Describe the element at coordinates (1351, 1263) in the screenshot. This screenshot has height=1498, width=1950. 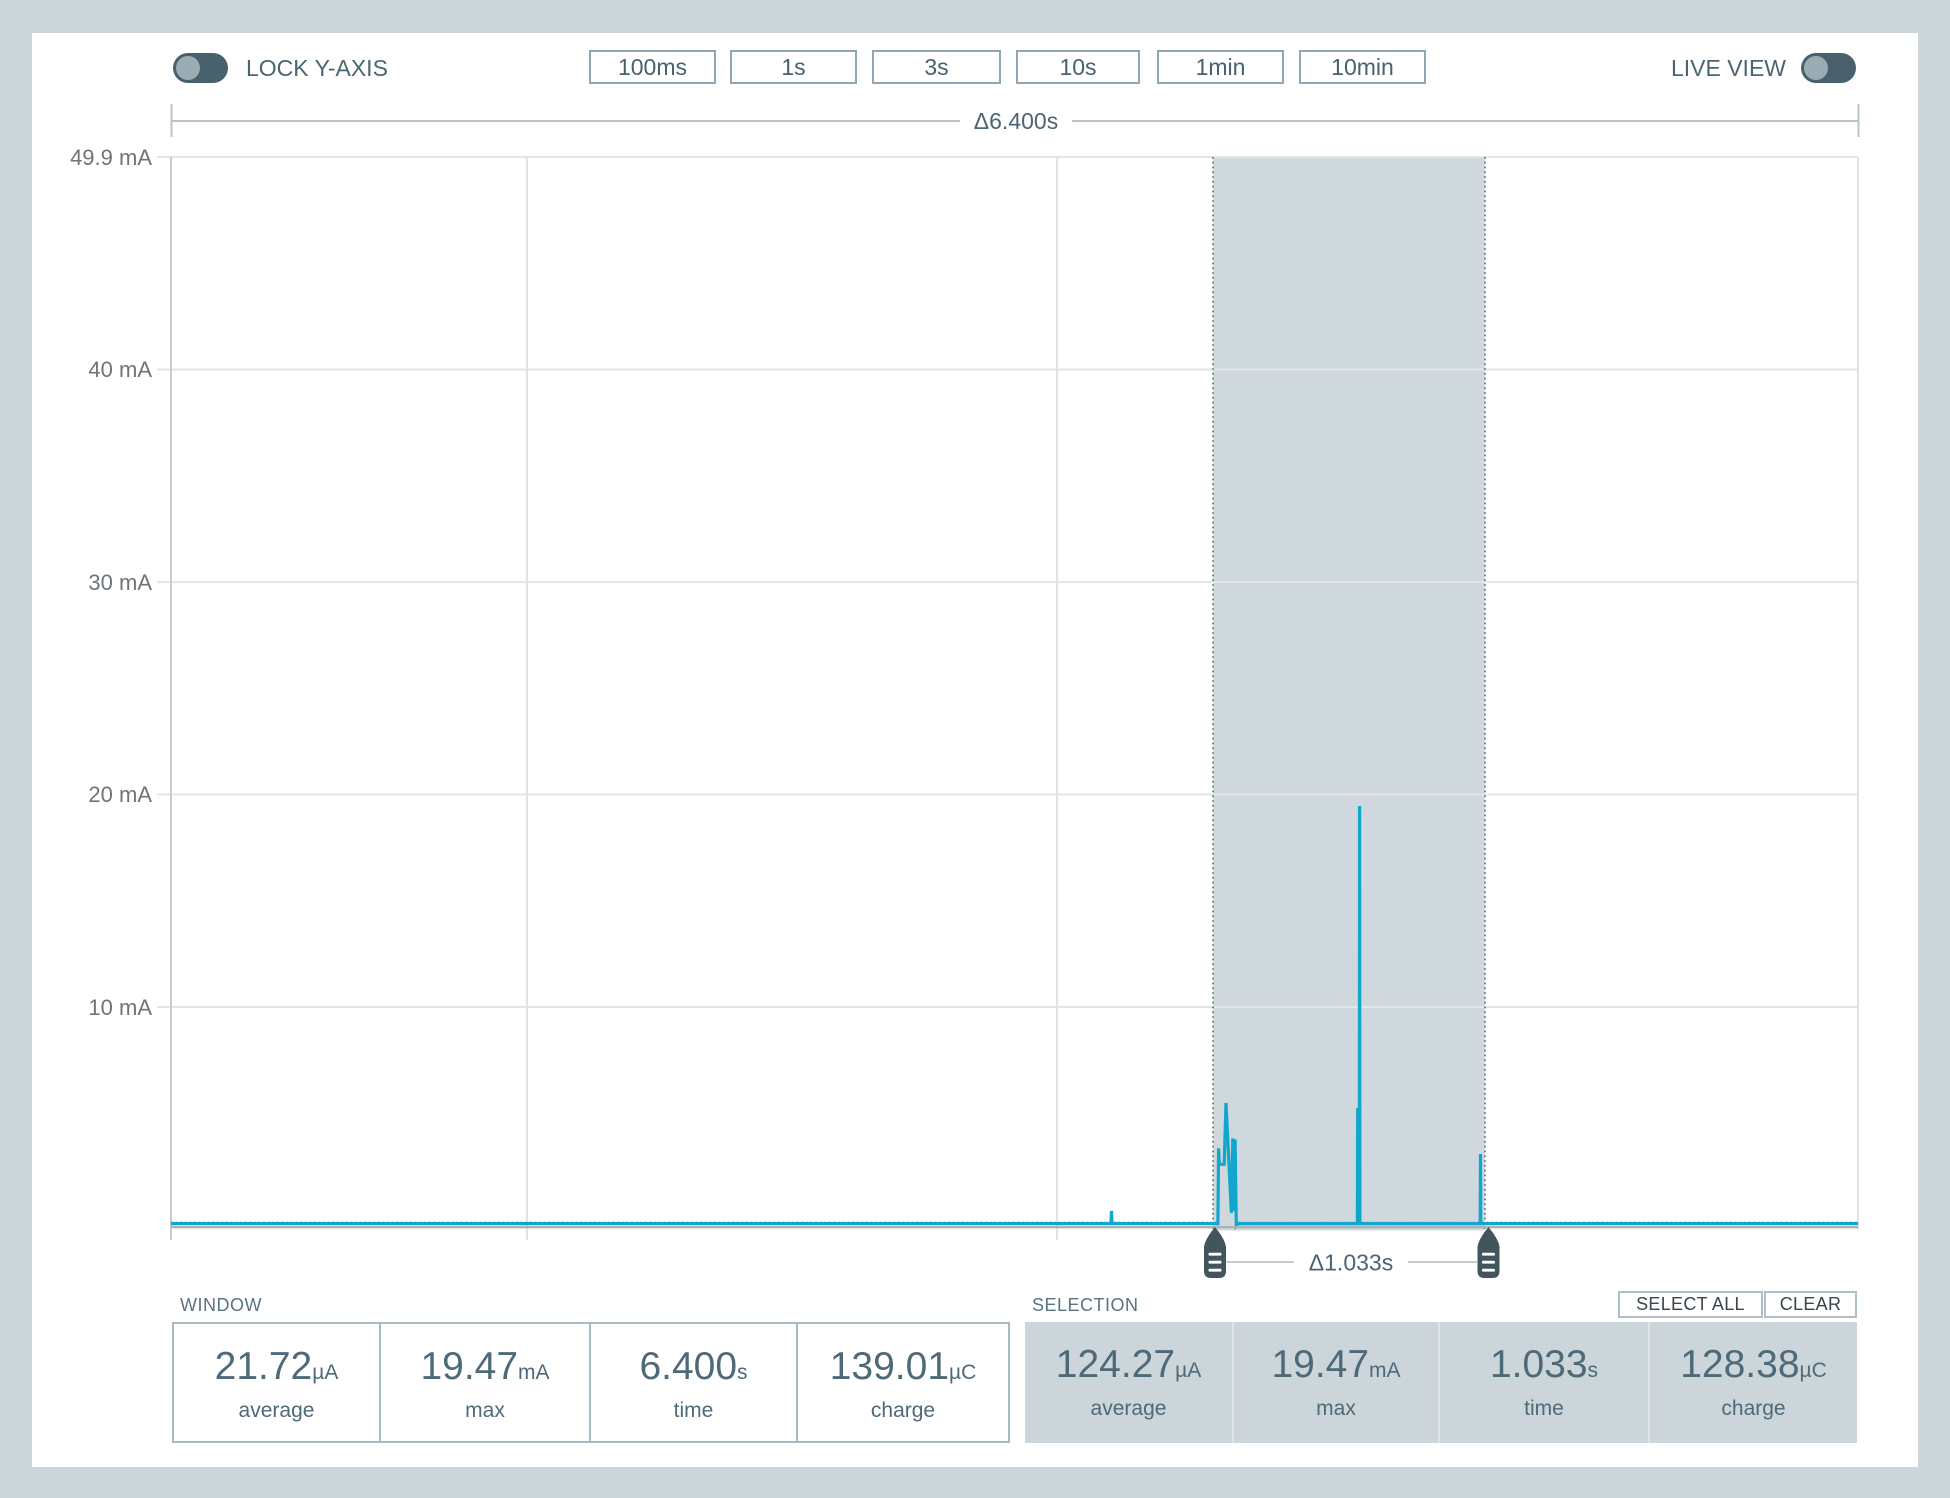
I see `svg-text: Δ1.033s` at that location.